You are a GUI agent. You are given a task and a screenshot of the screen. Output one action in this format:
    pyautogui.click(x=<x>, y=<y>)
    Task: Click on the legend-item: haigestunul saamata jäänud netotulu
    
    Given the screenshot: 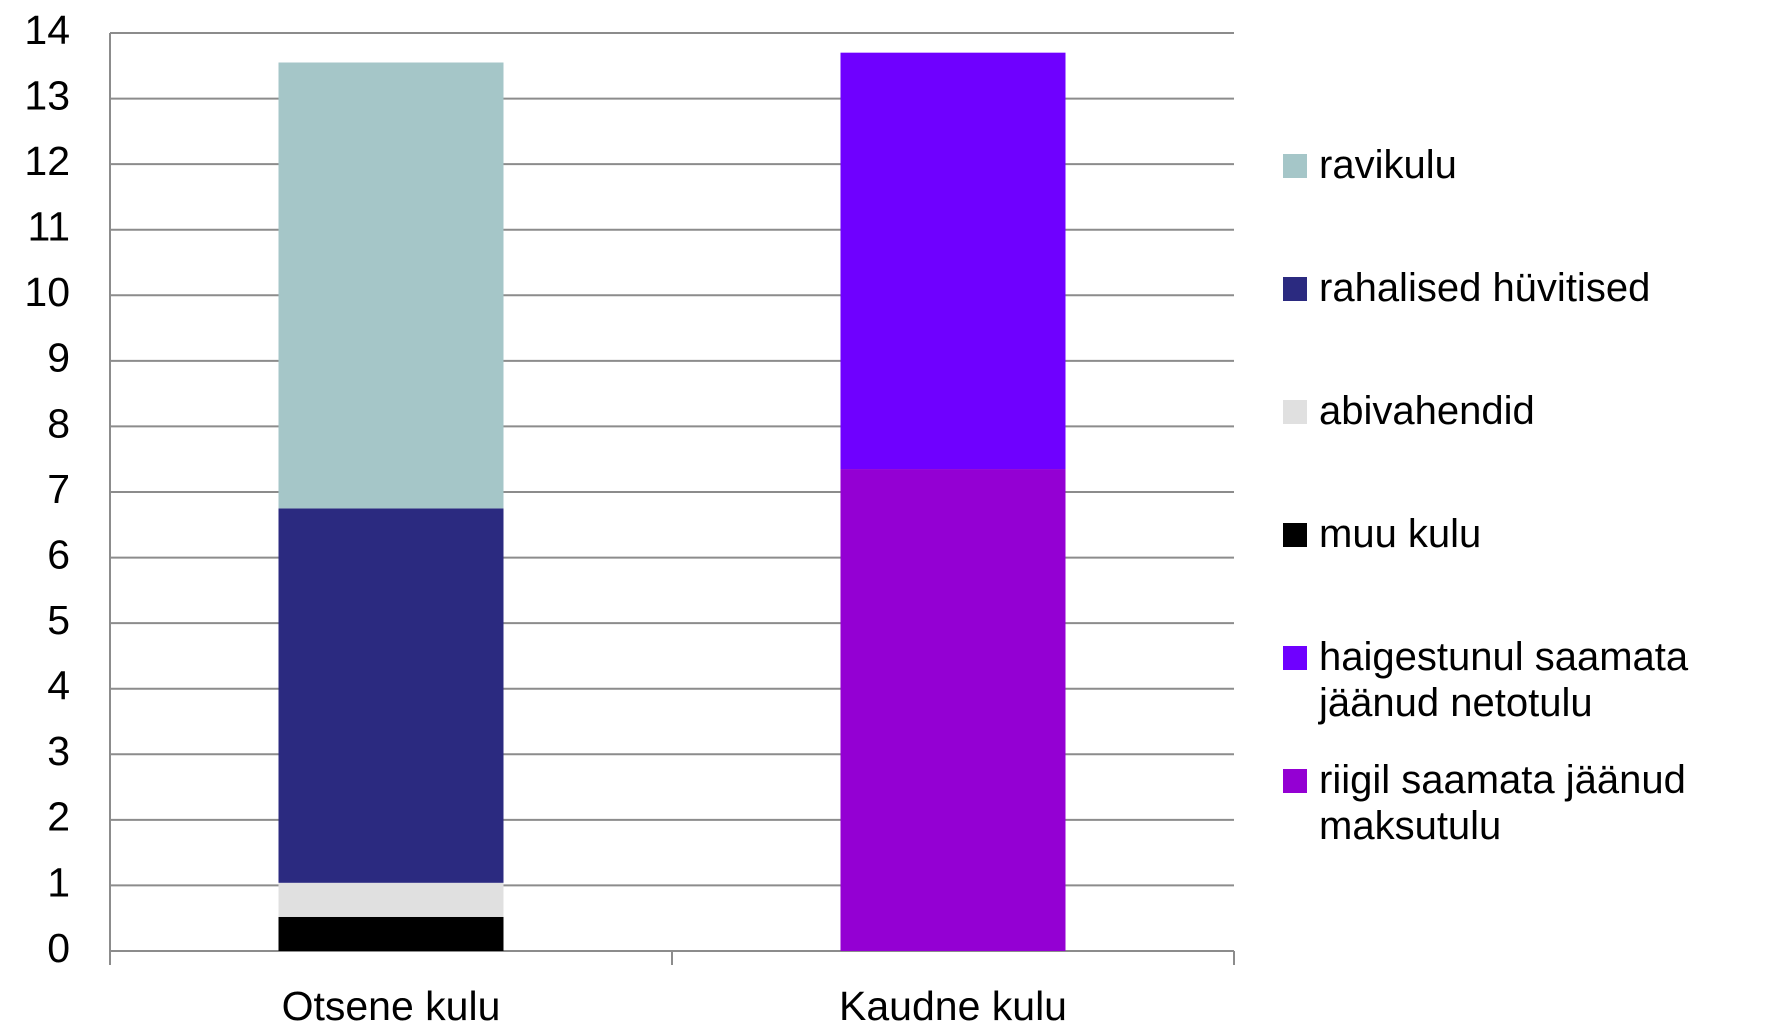 What is the action you would take?
    pyautogui.click(x=1518, y=680)
    